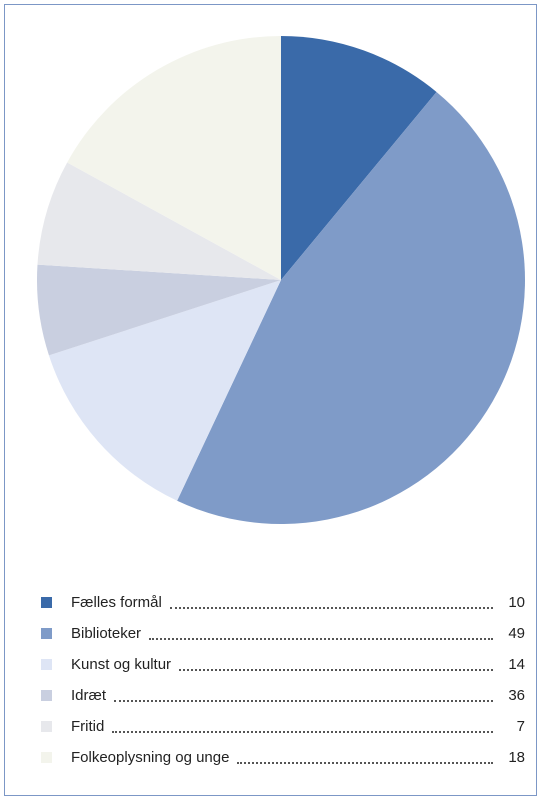  Describe the element at coordinates (516, 633) in the screenshot. I see `legend-number: 49` at that location.